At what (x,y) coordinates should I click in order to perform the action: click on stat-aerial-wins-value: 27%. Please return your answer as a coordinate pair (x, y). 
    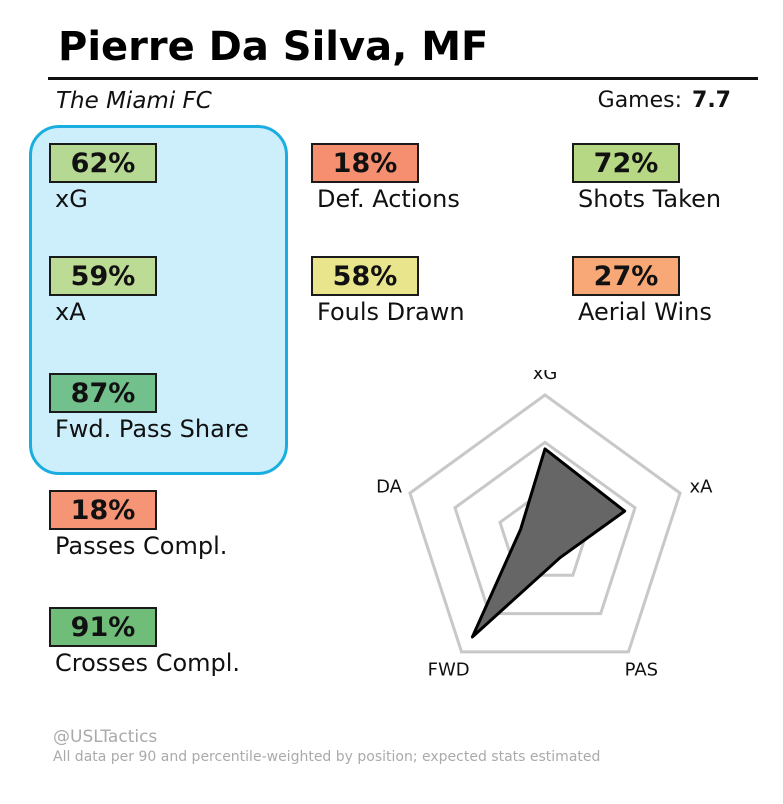
    Looking at the image, I should click on (626, 276).